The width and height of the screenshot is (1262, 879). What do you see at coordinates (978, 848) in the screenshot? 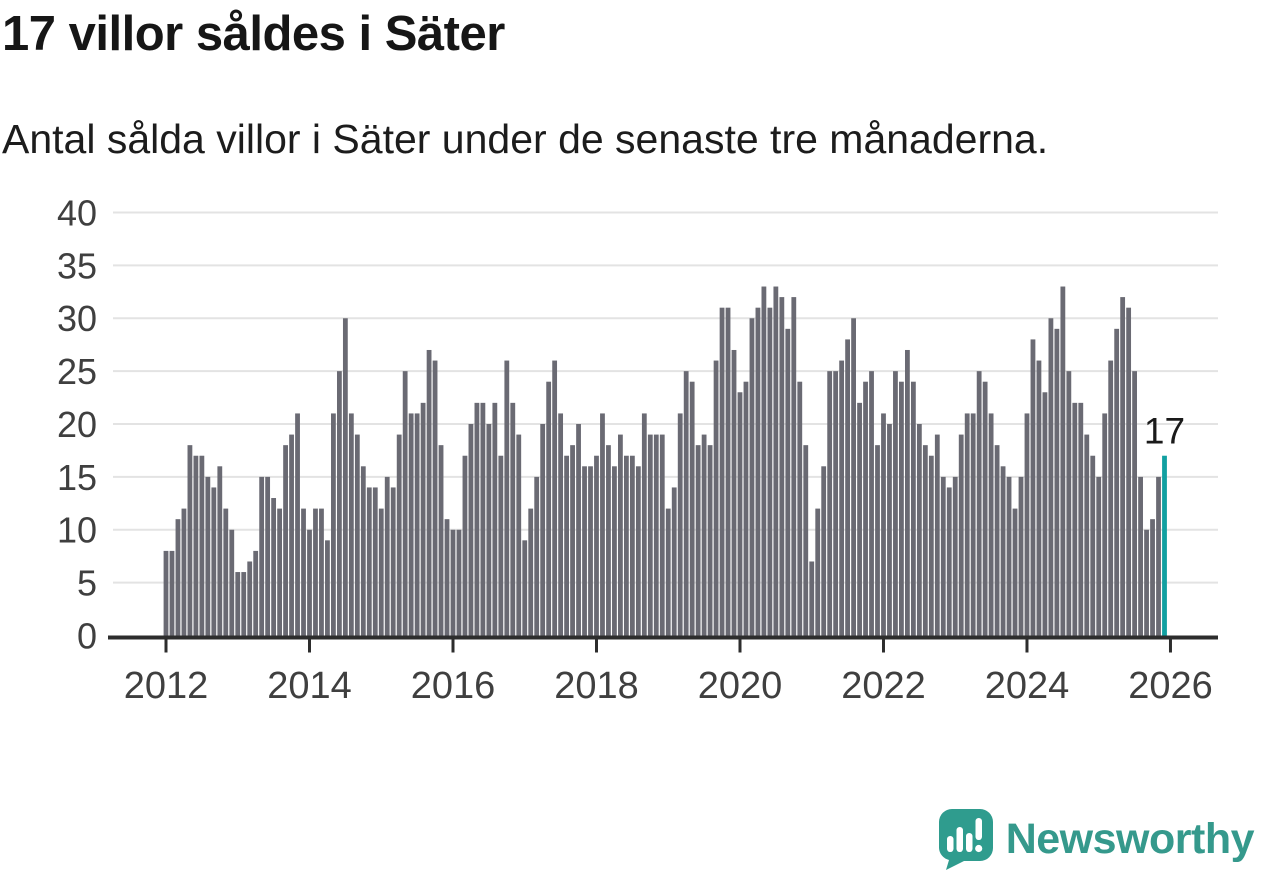
I see `exclamation-dot` at bounding box center [978, 848].